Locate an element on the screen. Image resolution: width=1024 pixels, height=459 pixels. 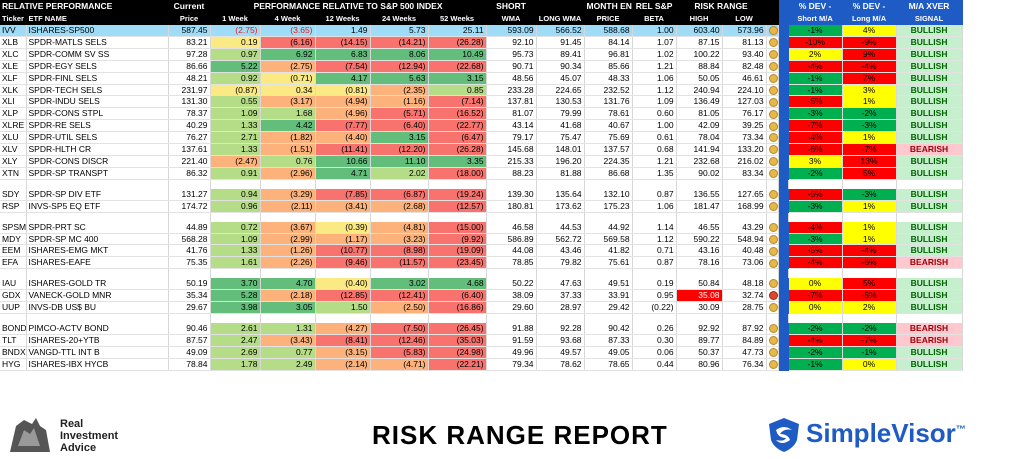
price-cell: 587.45 is located at coordinates (189, 30).